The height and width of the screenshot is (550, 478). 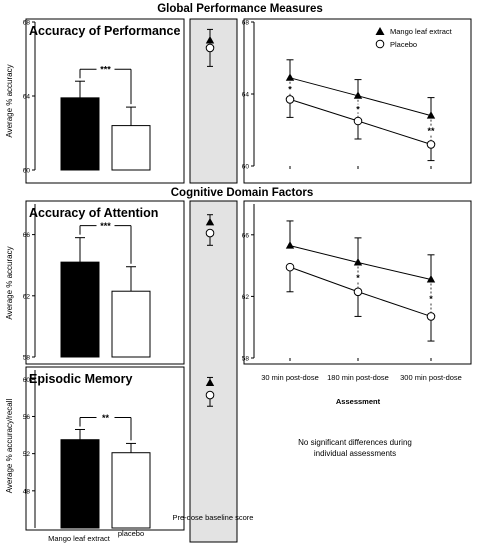 I want to click on attention-significance-gap, so click(x=105, y=225).